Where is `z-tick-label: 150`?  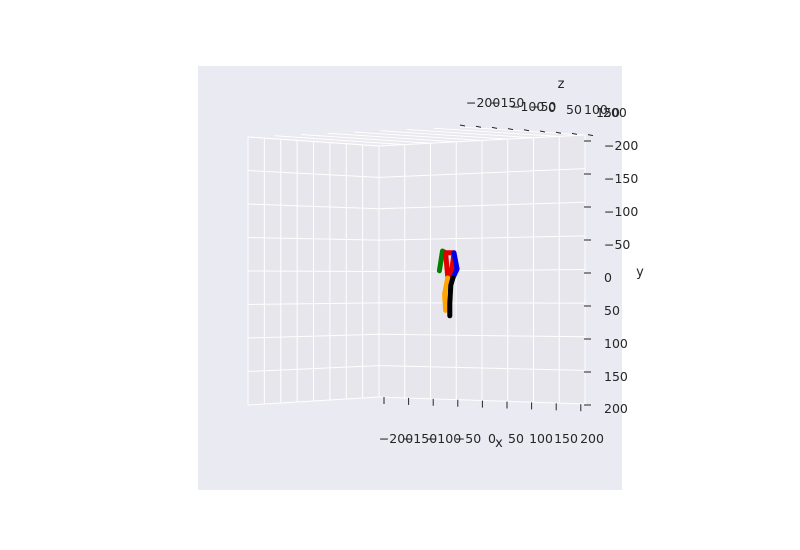 z-tick-label: 150 is located at coordinates (608, 112).